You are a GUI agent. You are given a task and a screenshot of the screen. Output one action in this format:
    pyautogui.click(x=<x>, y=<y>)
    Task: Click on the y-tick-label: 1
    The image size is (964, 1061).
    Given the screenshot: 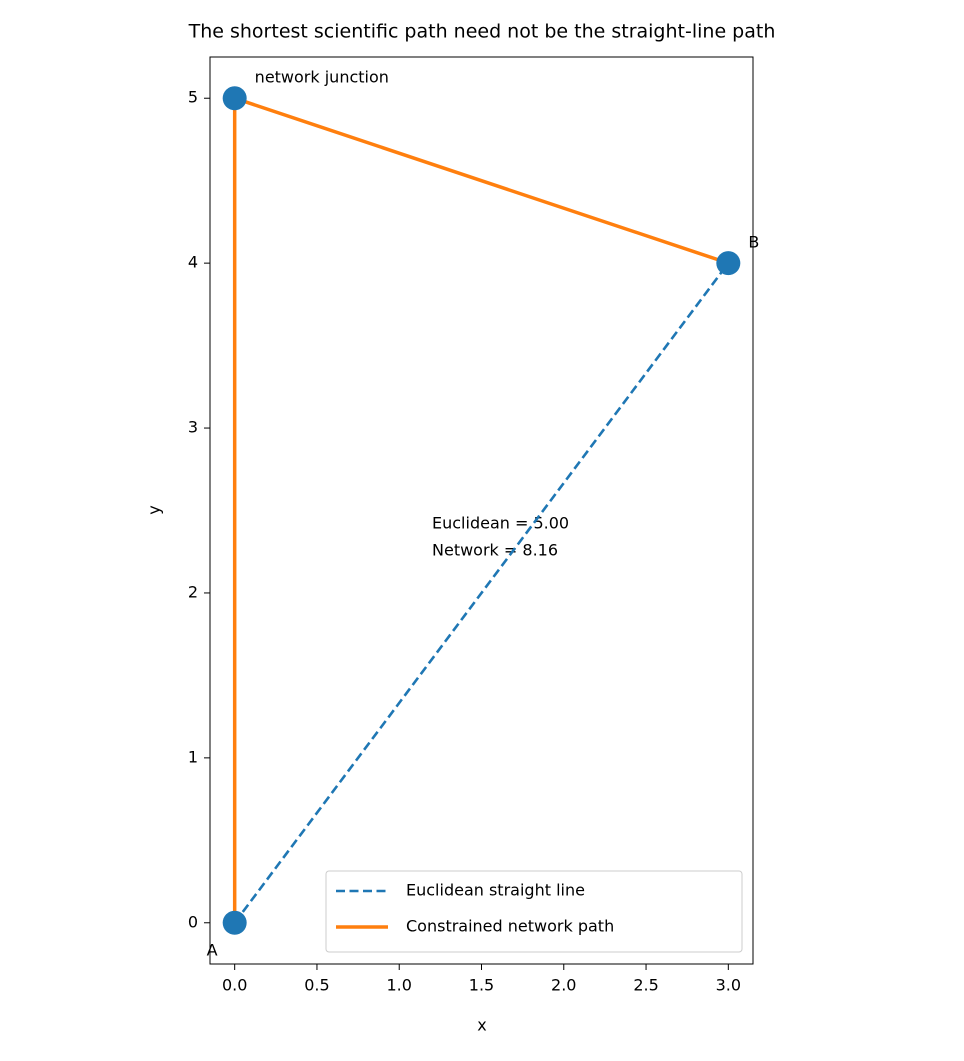 What is the action you would take?
    pyautogui.click(x=193, y=756)
    